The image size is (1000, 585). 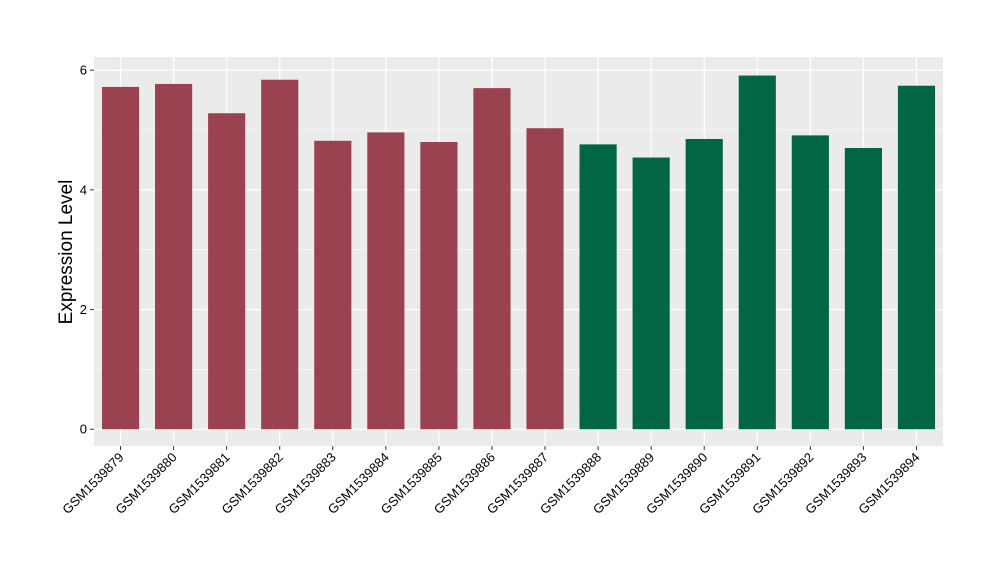 What do you see at coordinates (87, 250) in the screenshot?
I see `y-axis: 0 2 4 6` at bounding box center [87, 250].